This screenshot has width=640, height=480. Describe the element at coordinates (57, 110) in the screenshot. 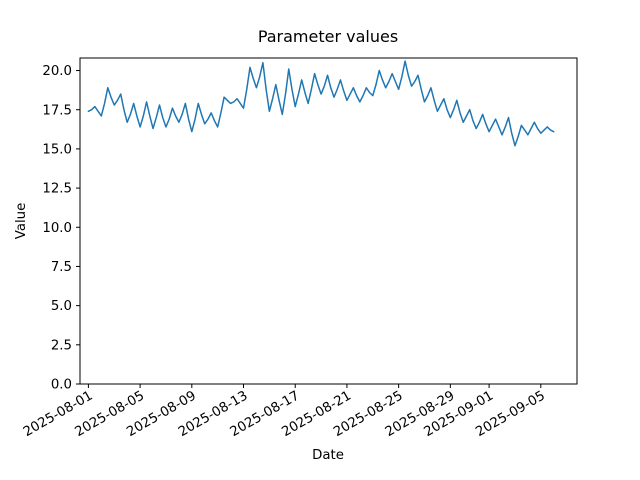

I see `y-tick-label: 17.5` at that location.